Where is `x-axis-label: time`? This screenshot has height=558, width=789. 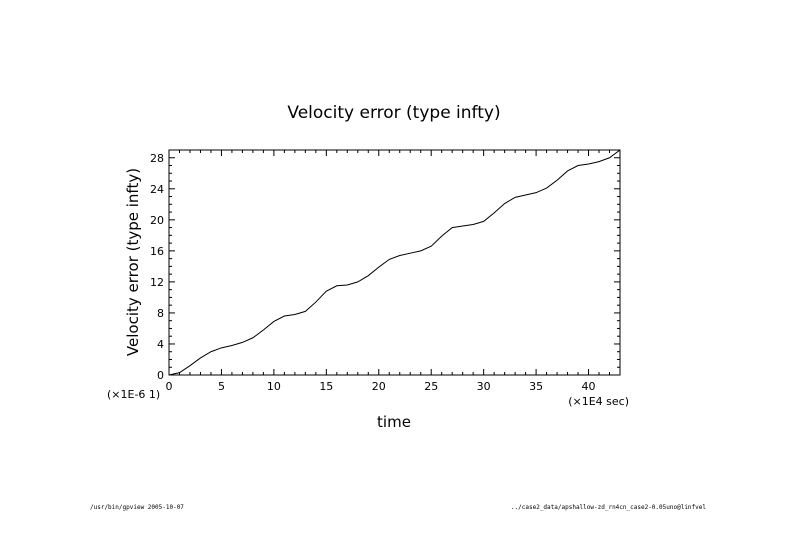
x-axis-label: time is located at coordinates (394, 422).